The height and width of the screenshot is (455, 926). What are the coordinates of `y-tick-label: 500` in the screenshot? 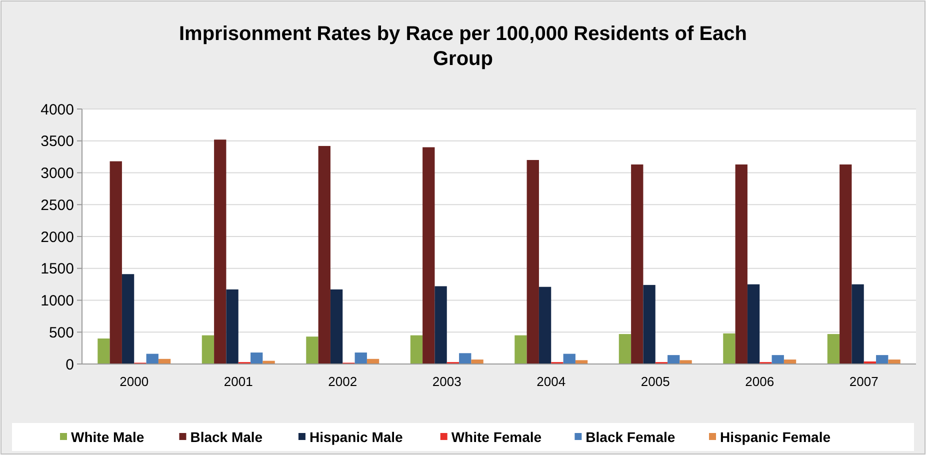 It's located at (61, 333).